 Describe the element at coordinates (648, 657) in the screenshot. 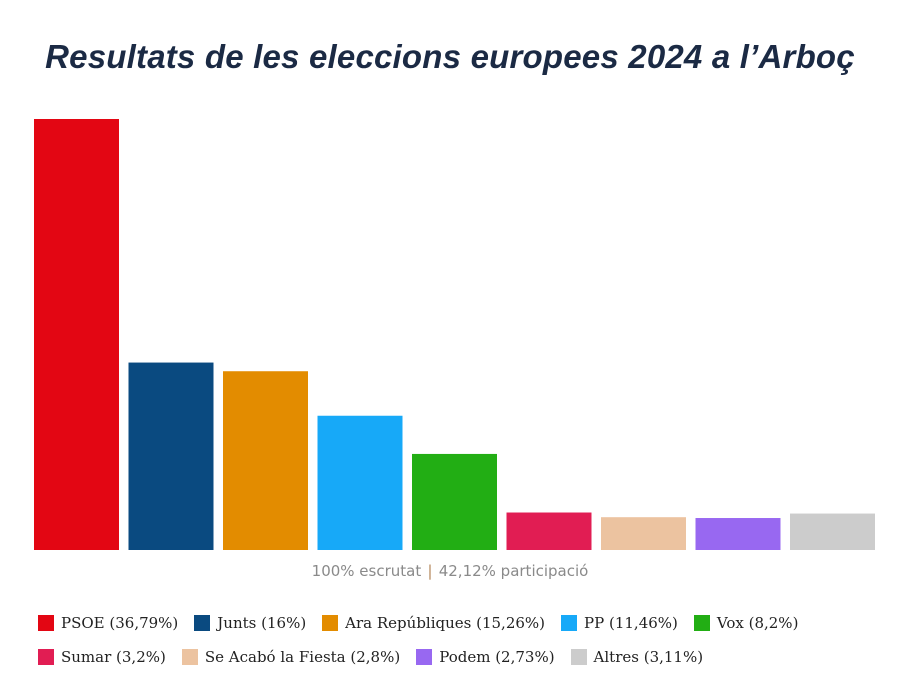

I see `legend-label: Altres (3,11%)` at that location.